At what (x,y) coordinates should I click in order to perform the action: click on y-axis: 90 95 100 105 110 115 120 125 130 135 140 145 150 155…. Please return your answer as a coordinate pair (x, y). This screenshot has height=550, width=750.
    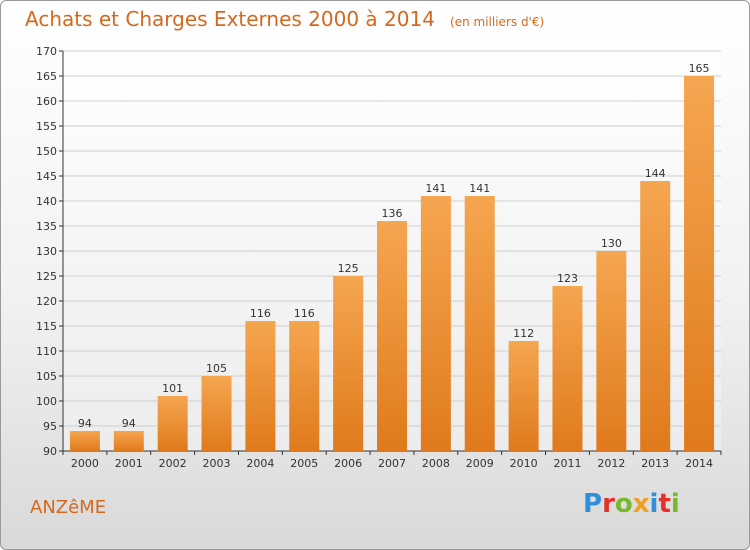
    Looking at the image, I should click on (50, 251).